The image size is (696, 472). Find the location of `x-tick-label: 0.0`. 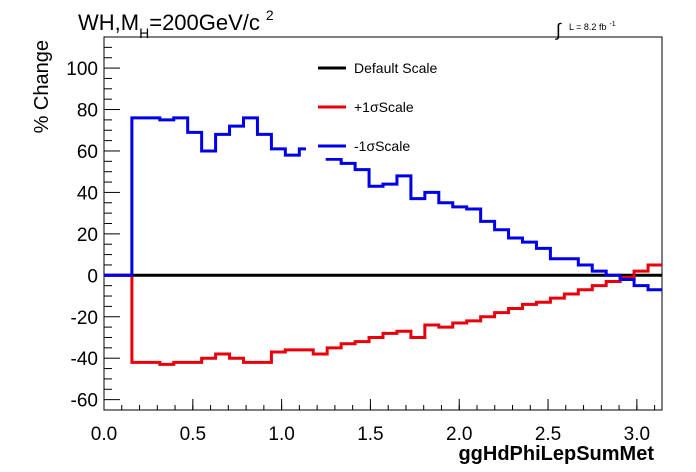

x-tick-label: 0.0 is located at coordinates (104, 434).